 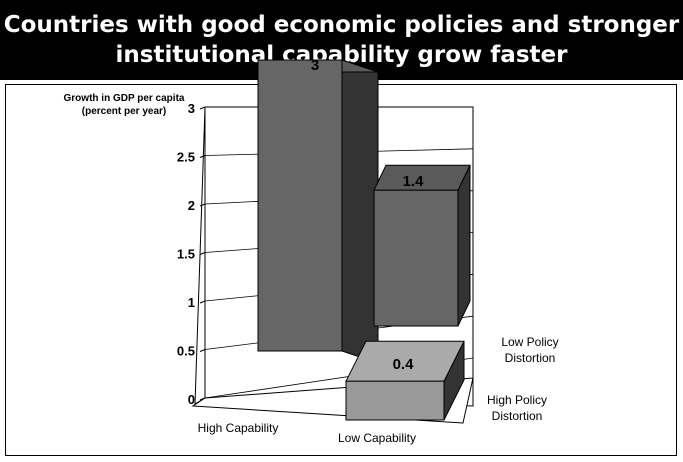 What do you see at coordinates (191, 399) in the screenshot?
I see `y-tick-label-0: 0` at bounding box center [191, 399].